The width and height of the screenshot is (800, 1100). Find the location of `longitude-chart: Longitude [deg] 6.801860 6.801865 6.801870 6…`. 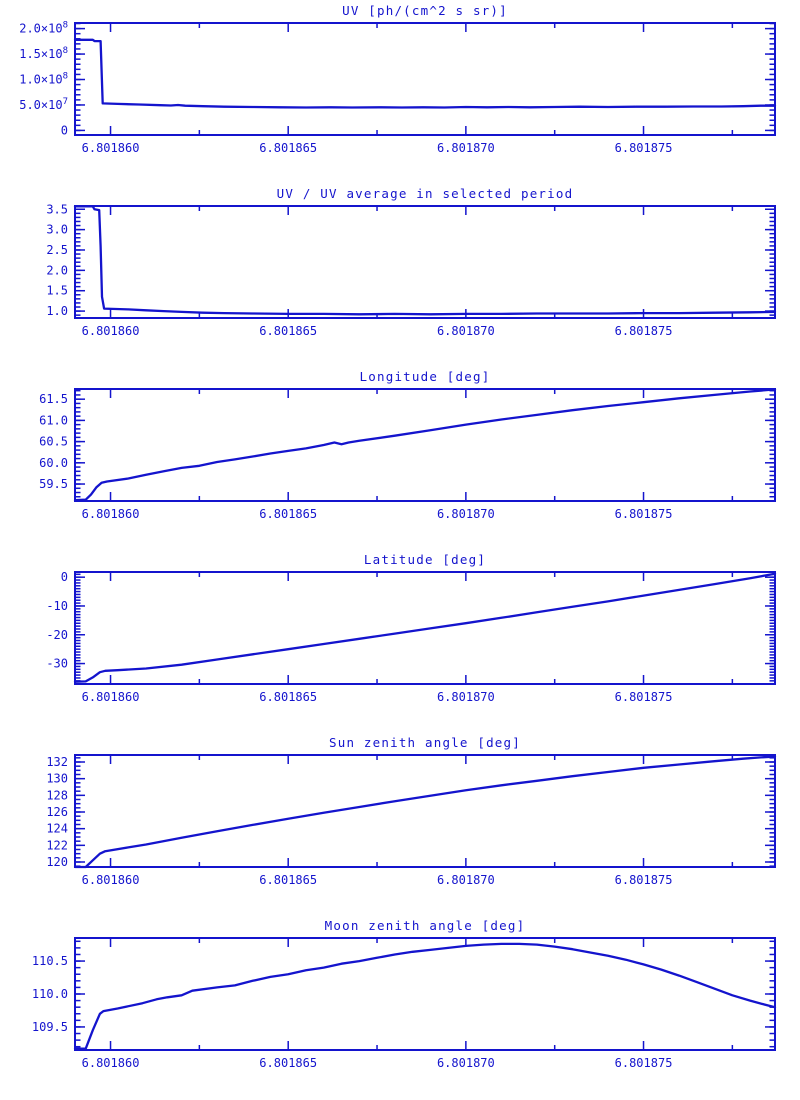

longitude-chart: Longitude [deg] 6.801860 6.801865 6.801870 6… is located at coordinates (408, 445).